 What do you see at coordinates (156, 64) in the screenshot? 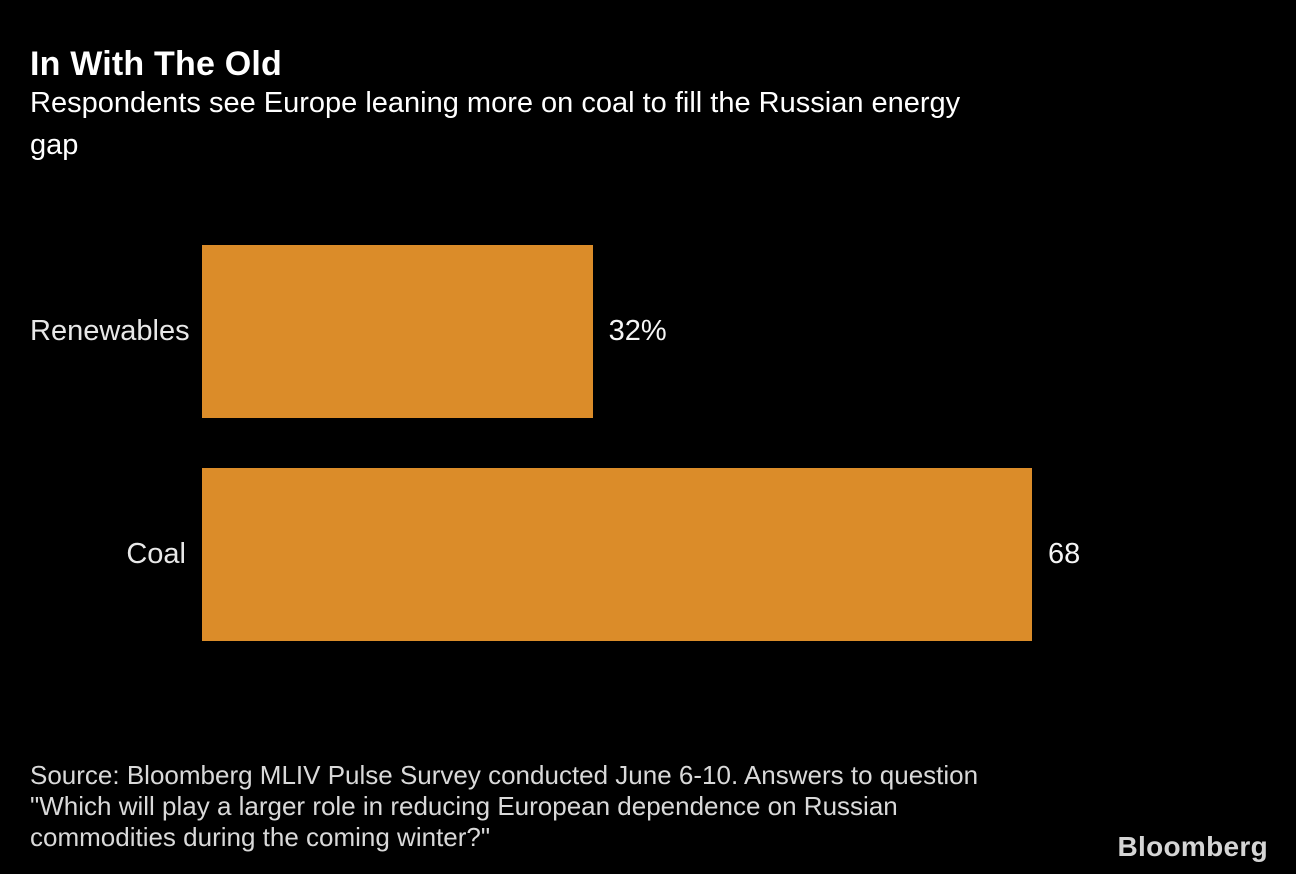
I see `chart-title: In With The Old` at bounding box center [156, 64].